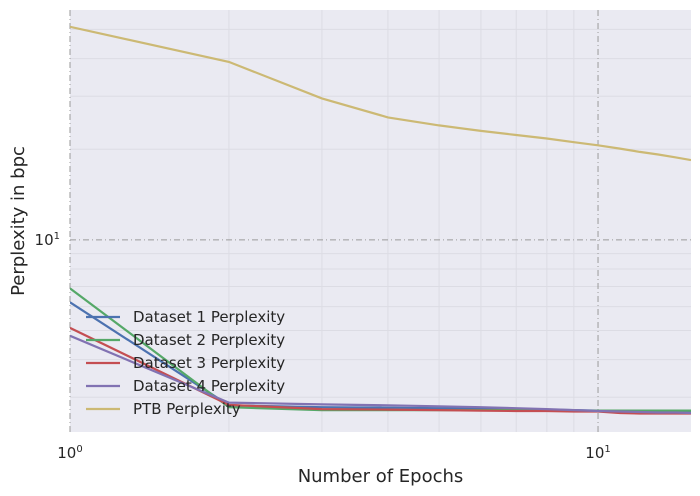  What do you see at coordinates (187, 409) in the screenshot?
I see `legend-label-ptb-perplexity: PTB Perplexity` at bounding box center [187, 409].